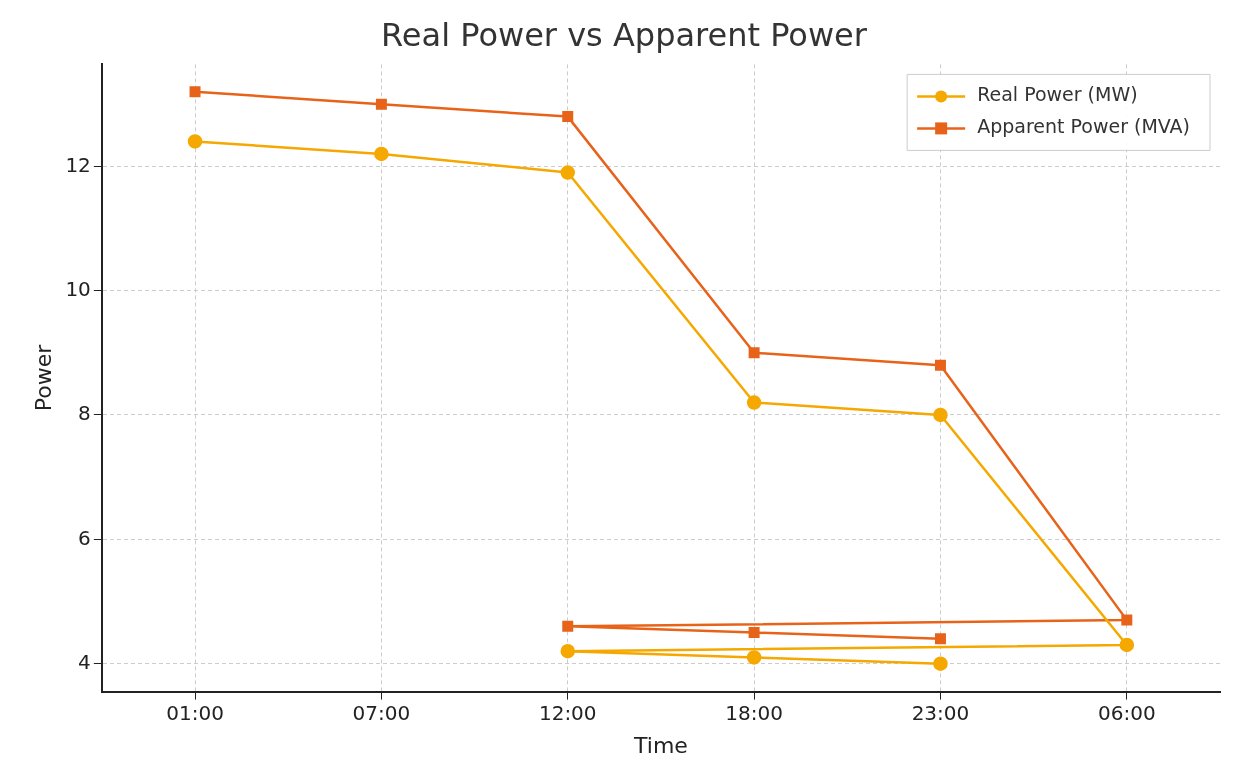 The image size is (1248, 782). I want to click on x-tick-label: 07:00, so click(381, 712).